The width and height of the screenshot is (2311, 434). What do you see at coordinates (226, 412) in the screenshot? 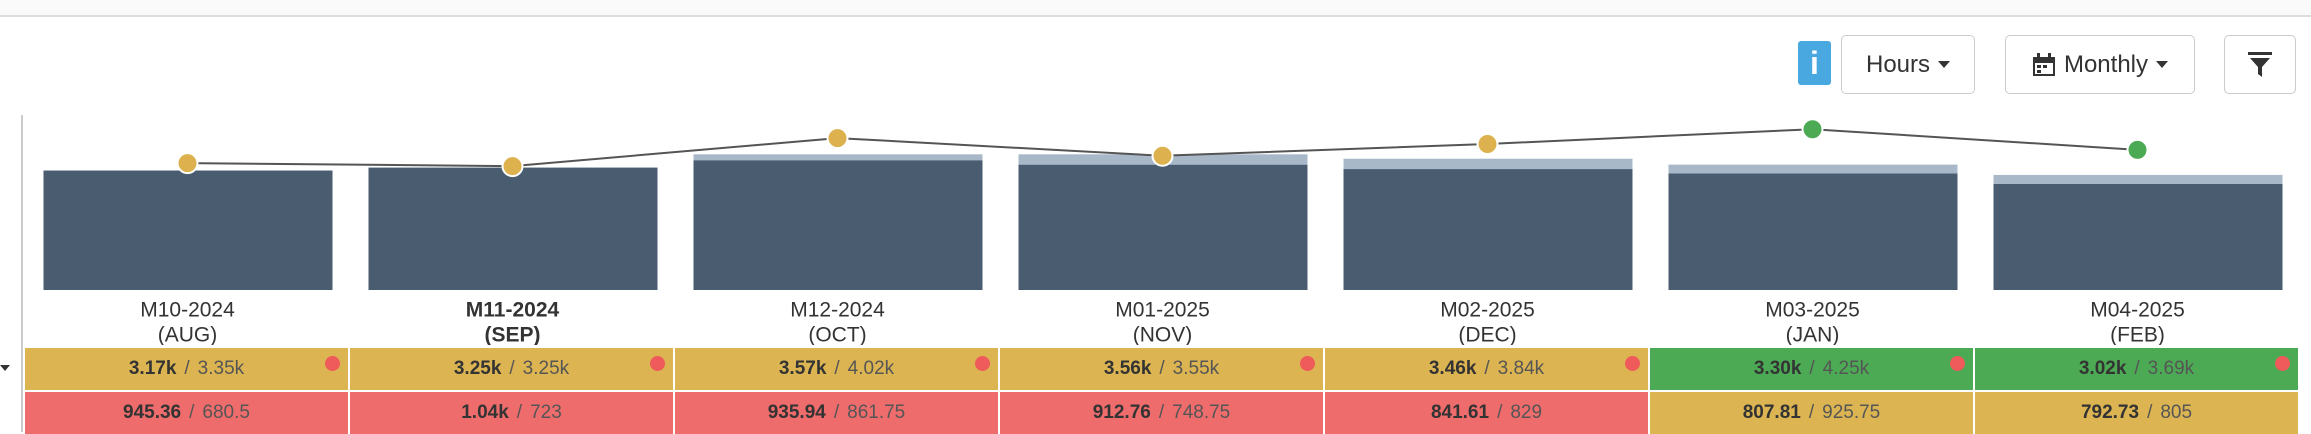
I see `cell-target: 680.5` at bounding box center [226, 412].